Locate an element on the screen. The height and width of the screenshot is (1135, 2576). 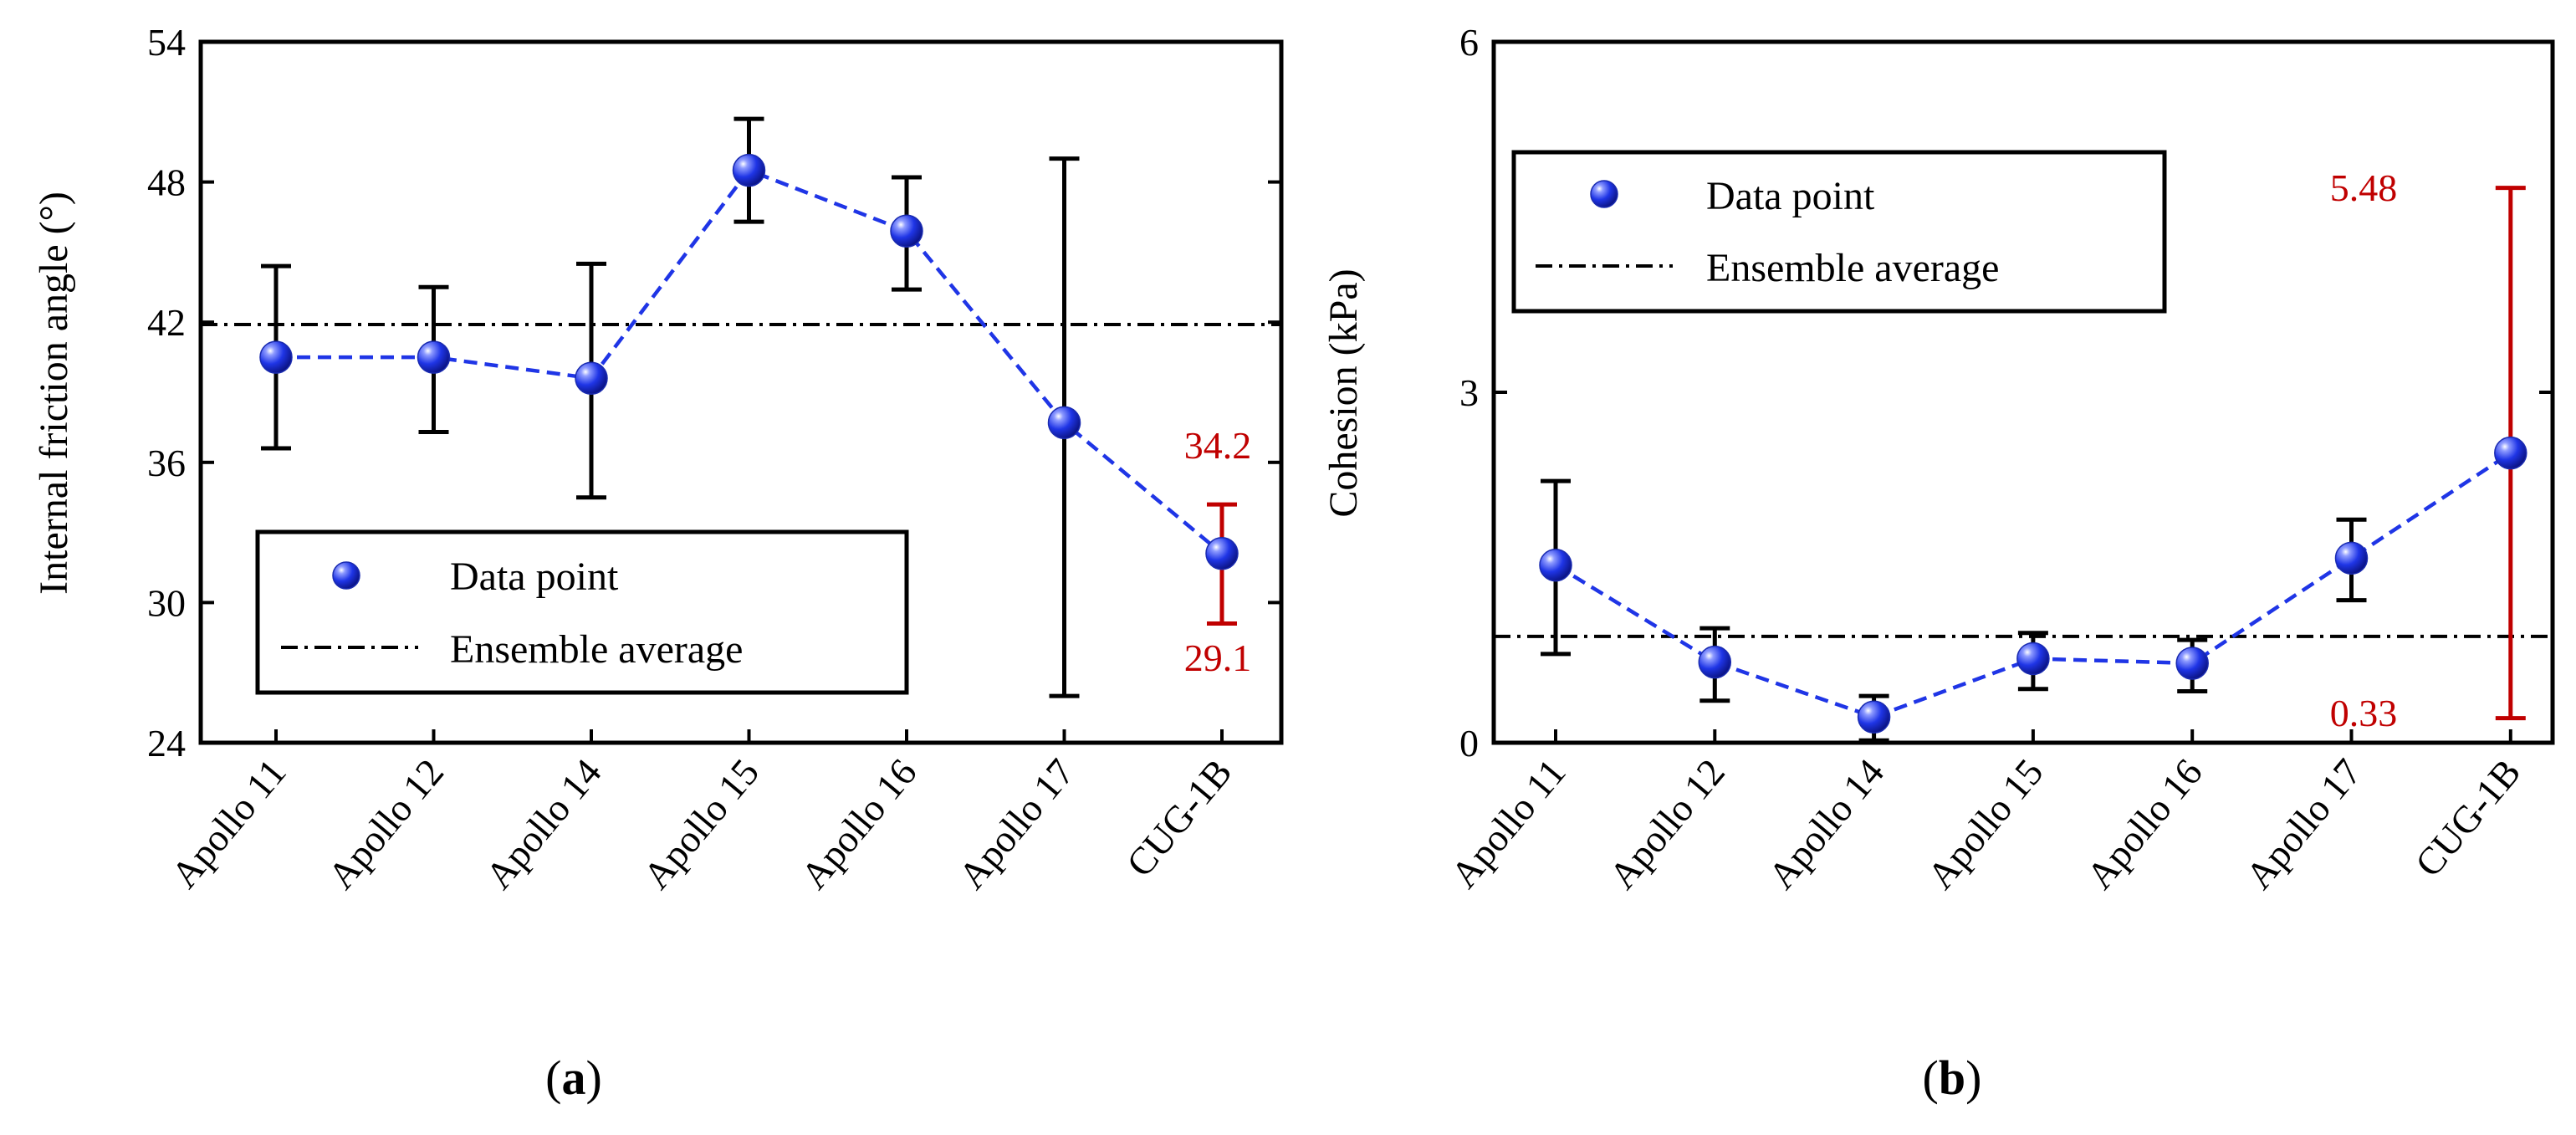
panel-a-y-tick-label: 54 is located at coordinates (166, 42).